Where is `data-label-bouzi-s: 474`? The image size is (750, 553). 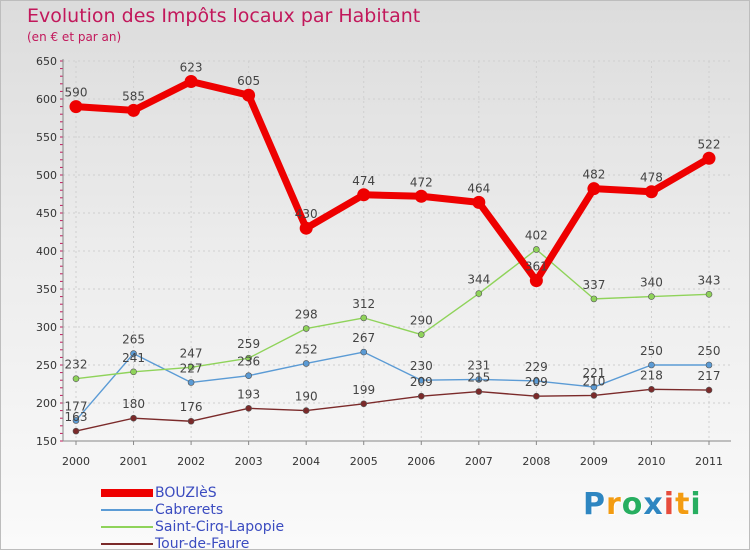 data-label-bouzi-s: 474 is located at coordinates (363, 181).